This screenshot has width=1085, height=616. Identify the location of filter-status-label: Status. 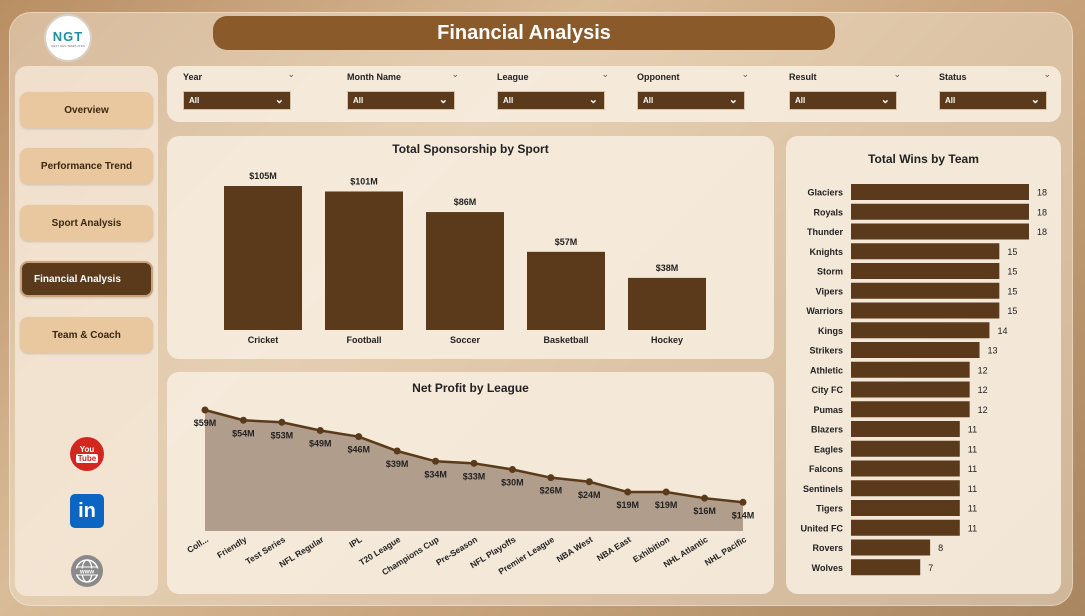
(953, 77).